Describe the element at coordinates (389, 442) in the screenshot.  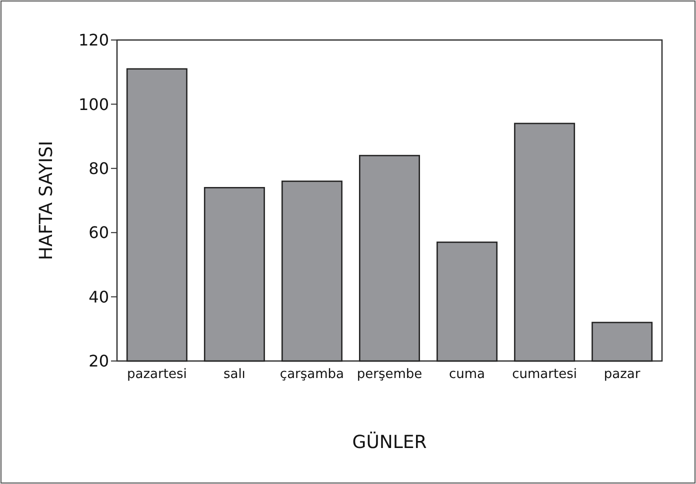
I see `x-axis-title: GÜNLER` at that location.